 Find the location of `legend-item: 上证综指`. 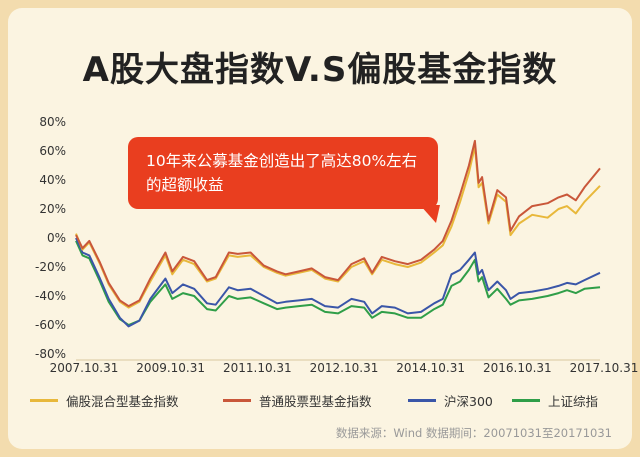

legend-item: 上证综指 is located at coordinates (555, 400).